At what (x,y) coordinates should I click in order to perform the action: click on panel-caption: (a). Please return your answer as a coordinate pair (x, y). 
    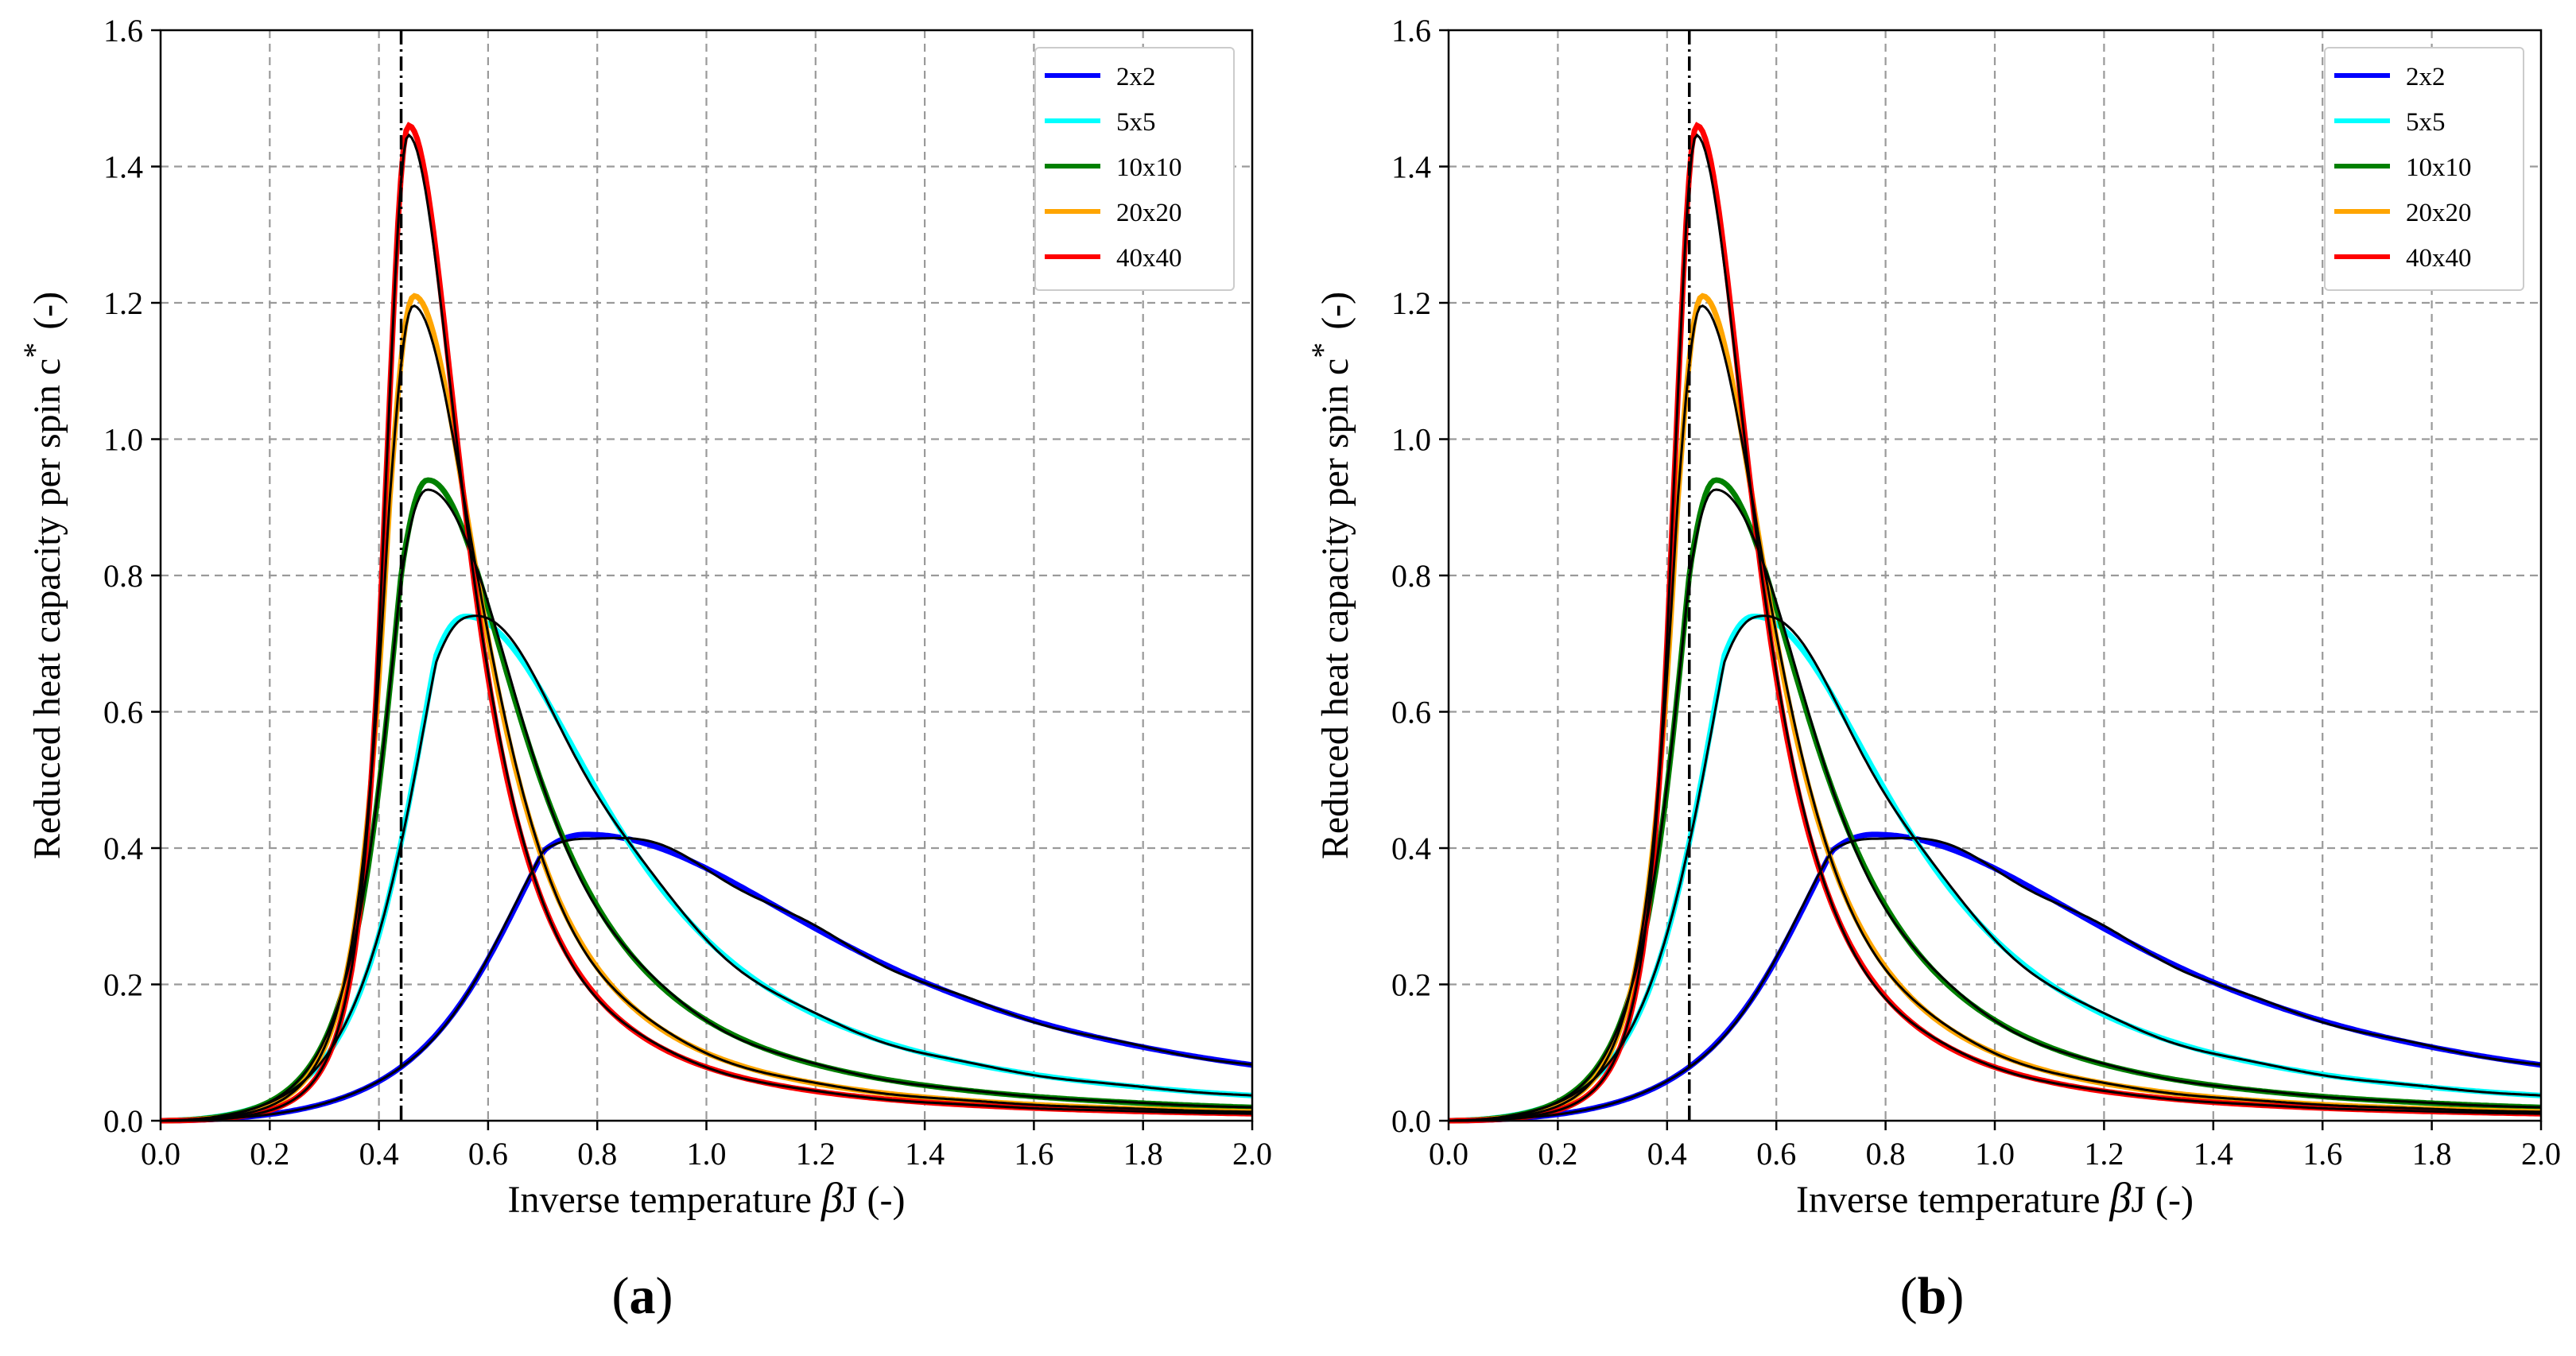
    Looking at the image, I should click on (643, 1296).